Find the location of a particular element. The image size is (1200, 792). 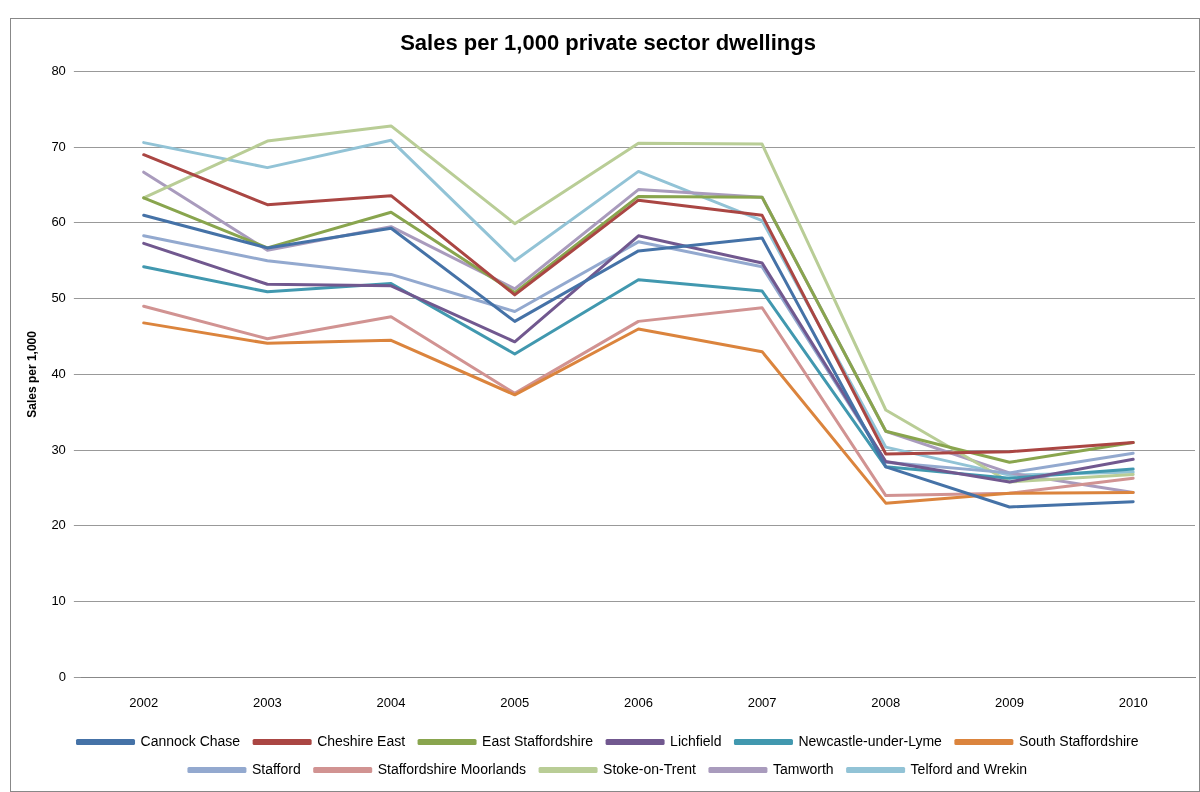

x-tick-label: 2003 is located at coordinates (267, 702).